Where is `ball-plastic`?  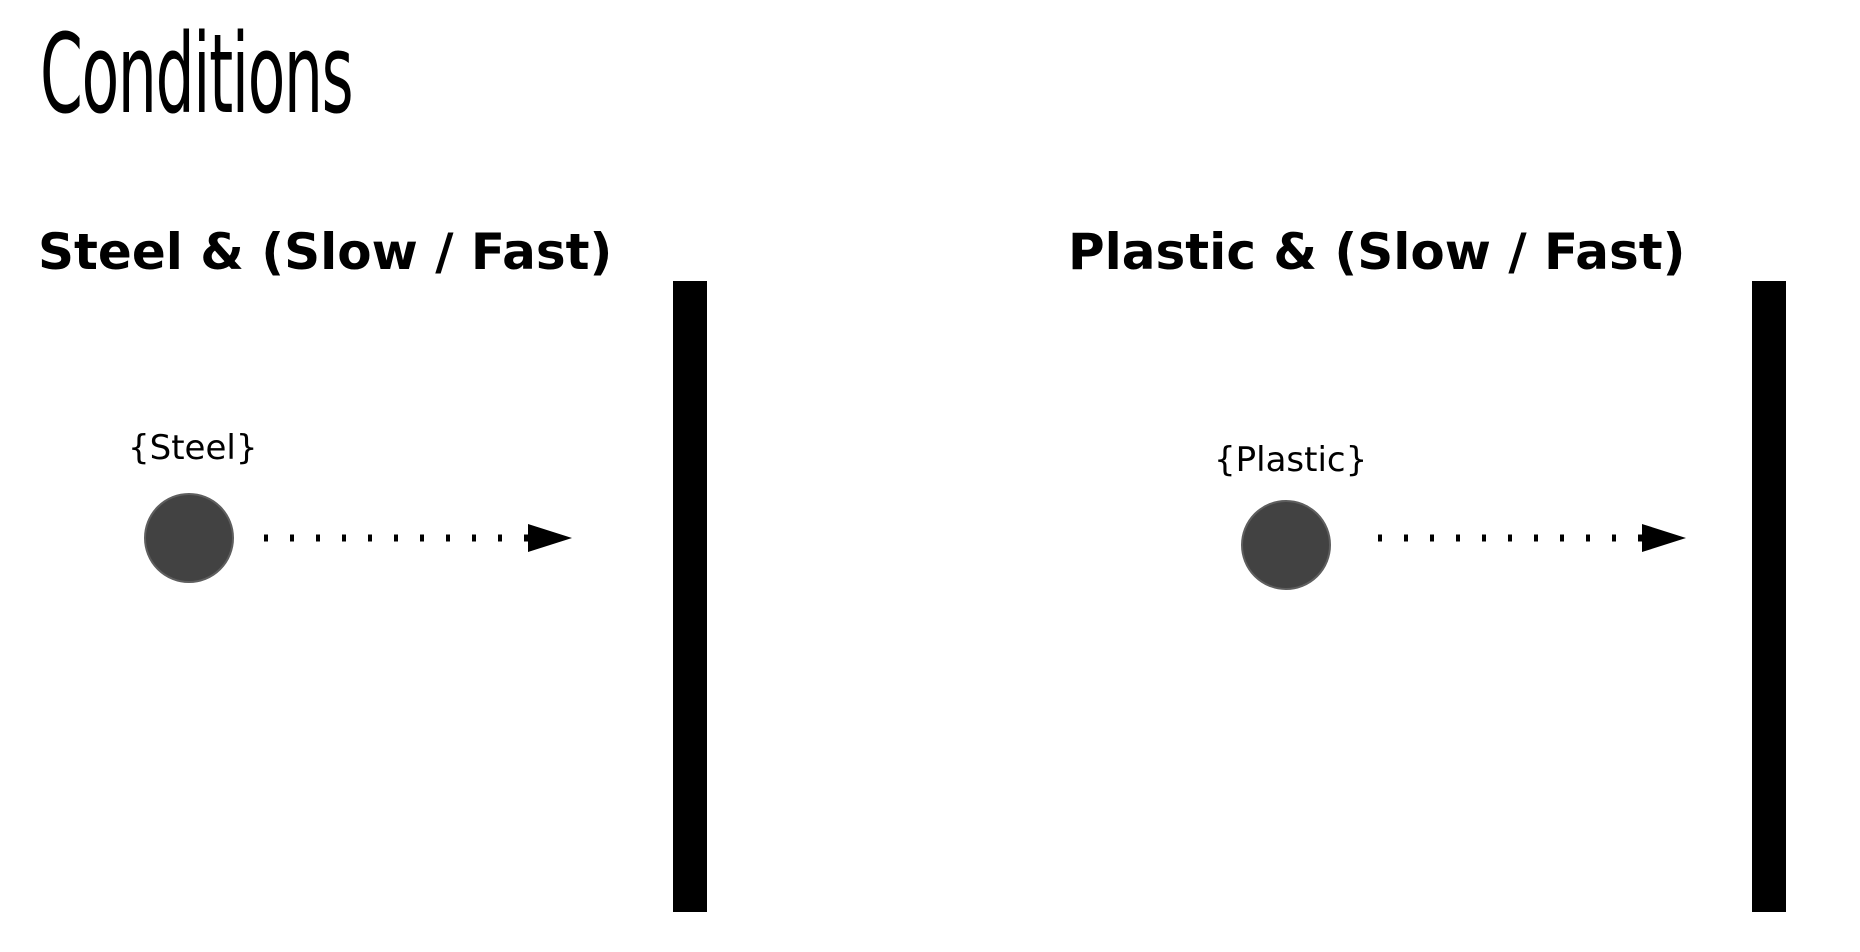
ball-plastic is located at coordinates (1286, 545).